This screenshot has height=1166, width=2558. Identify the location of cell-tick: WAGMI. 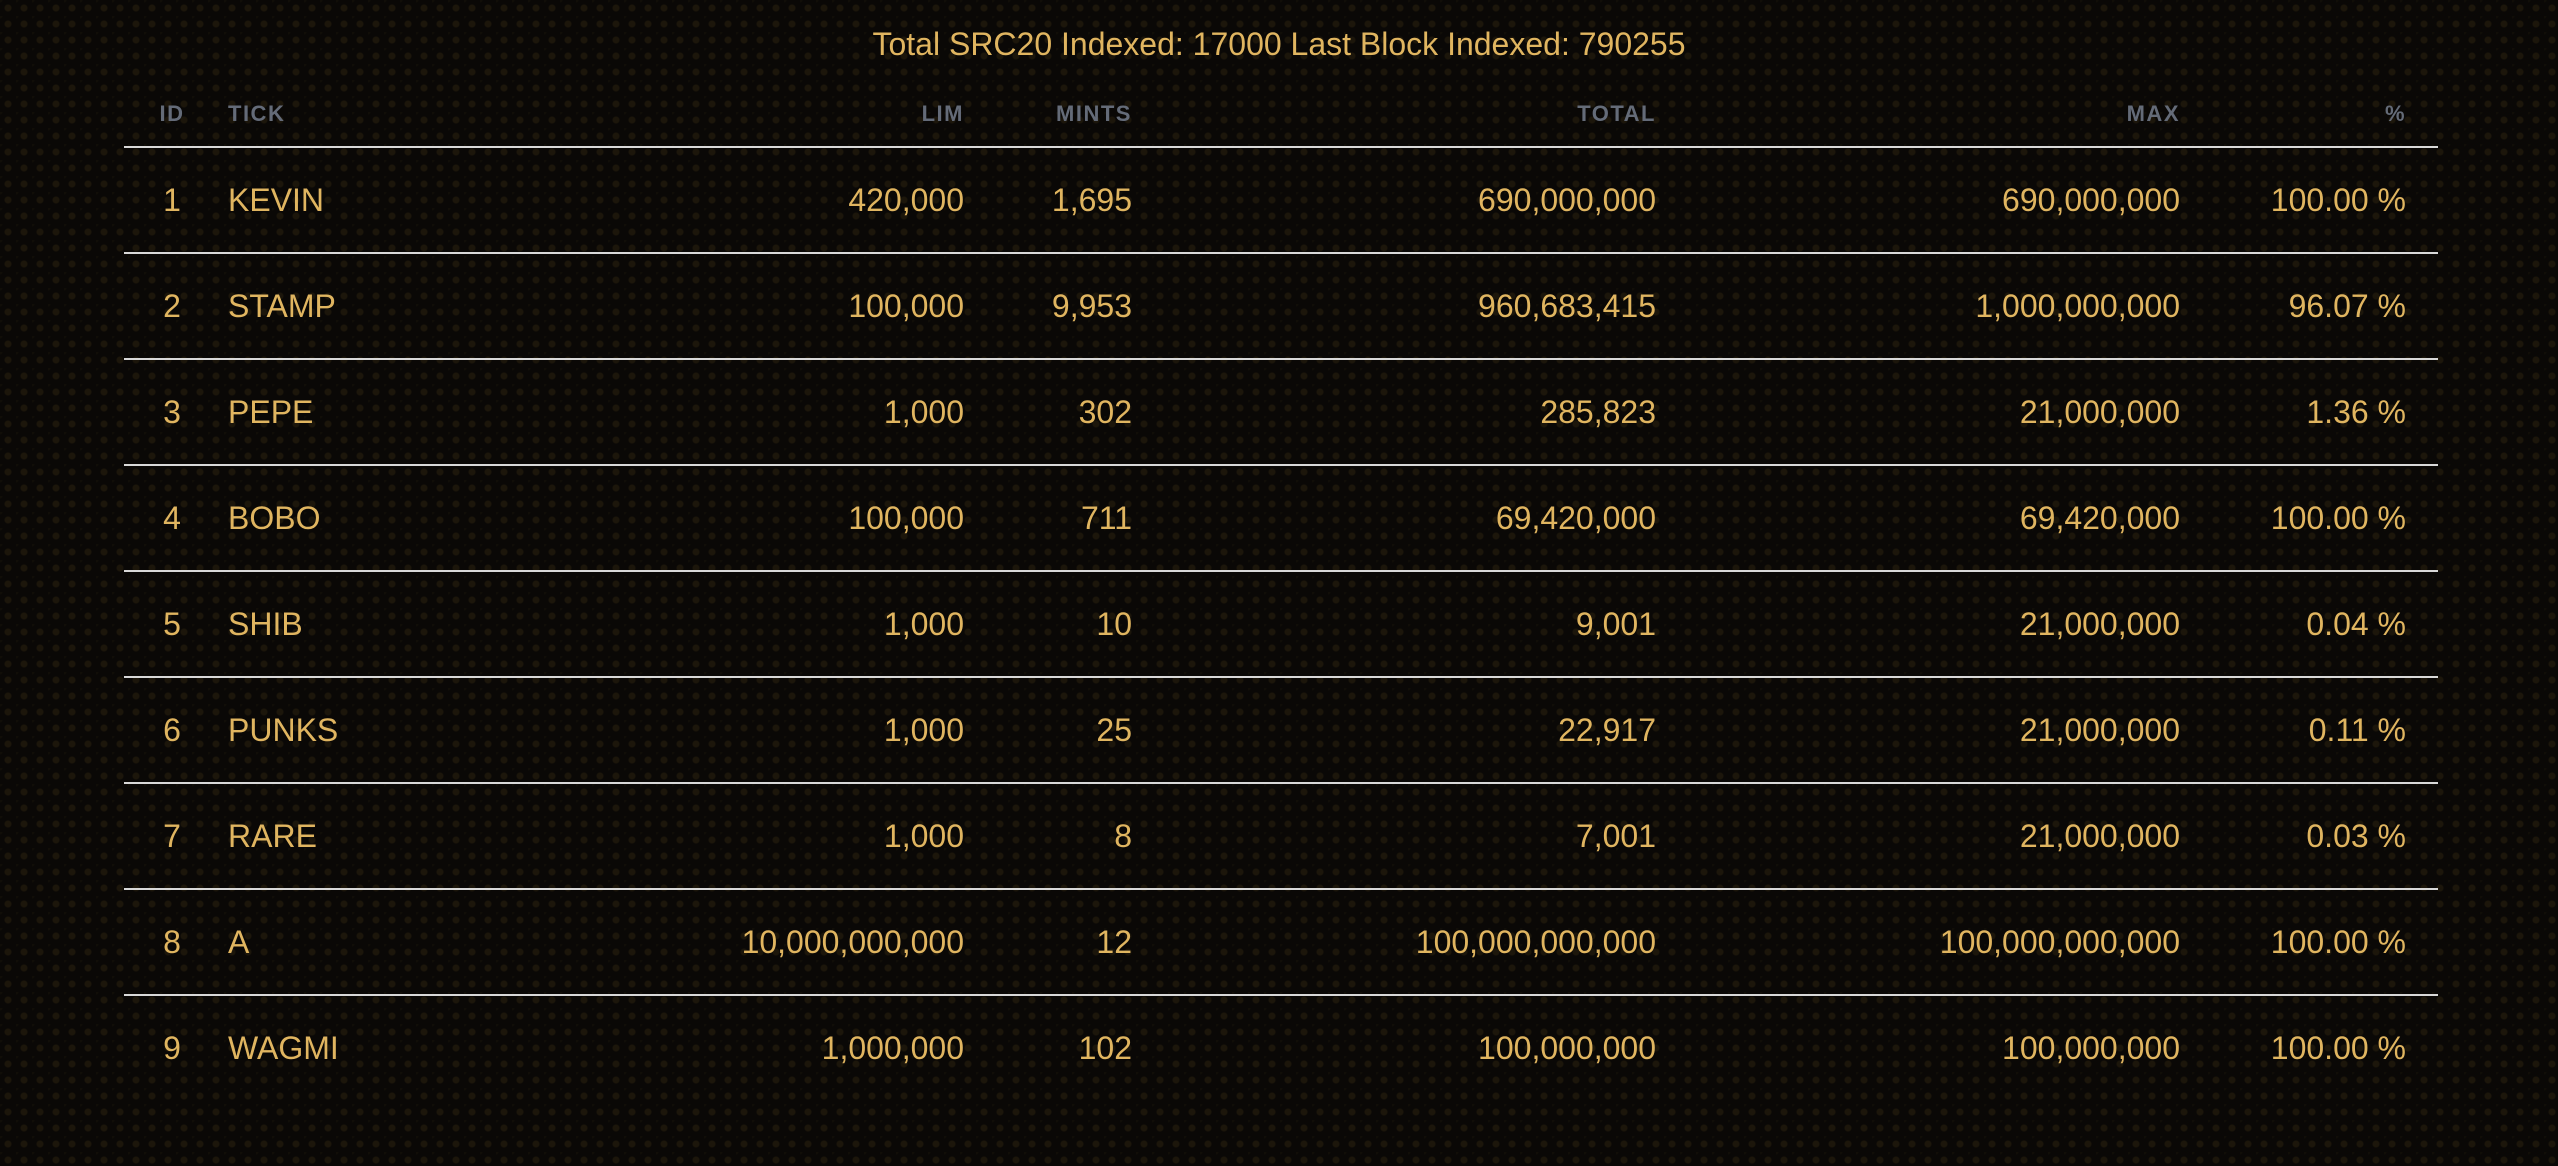
(283, 1047).